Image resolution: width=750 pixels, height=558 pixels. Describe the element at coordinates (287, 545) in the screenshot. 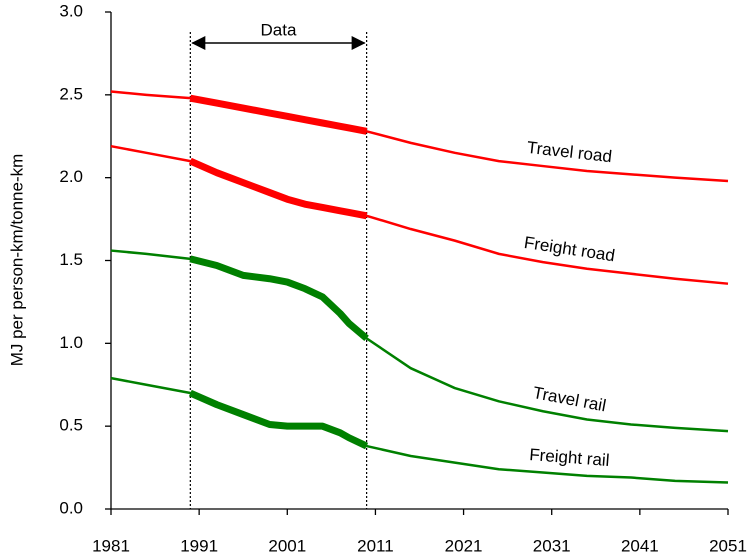

I see `x-tick-label: 2001` at that location.